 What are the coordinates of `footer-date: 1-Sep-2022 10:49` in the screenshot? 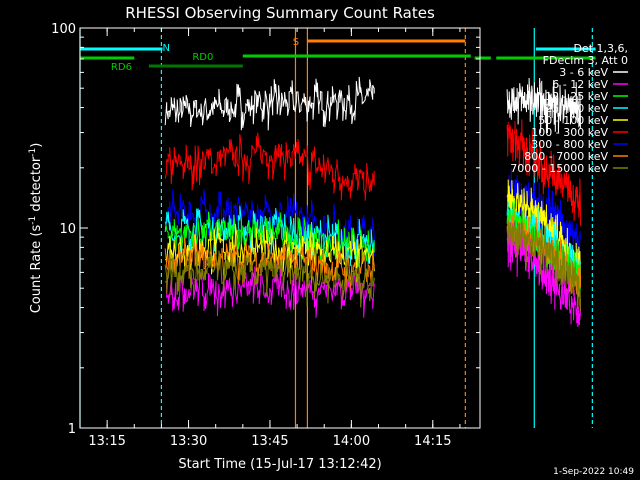 It's located at (593, 472).